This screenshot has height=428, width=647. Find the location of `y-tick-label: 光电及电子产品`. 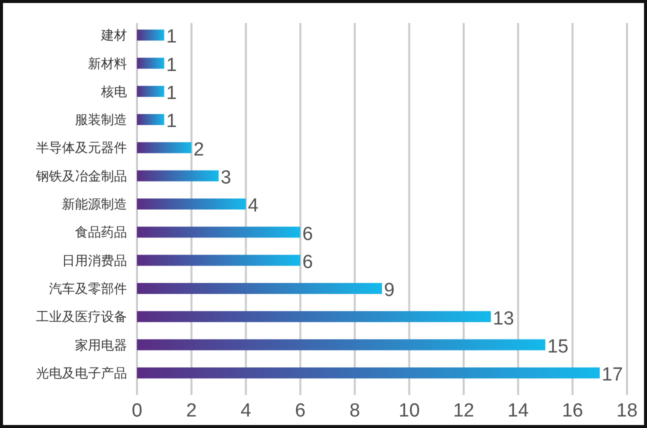

y-tick-label: 光电及电子产品 is located at coordinates (81, 372).